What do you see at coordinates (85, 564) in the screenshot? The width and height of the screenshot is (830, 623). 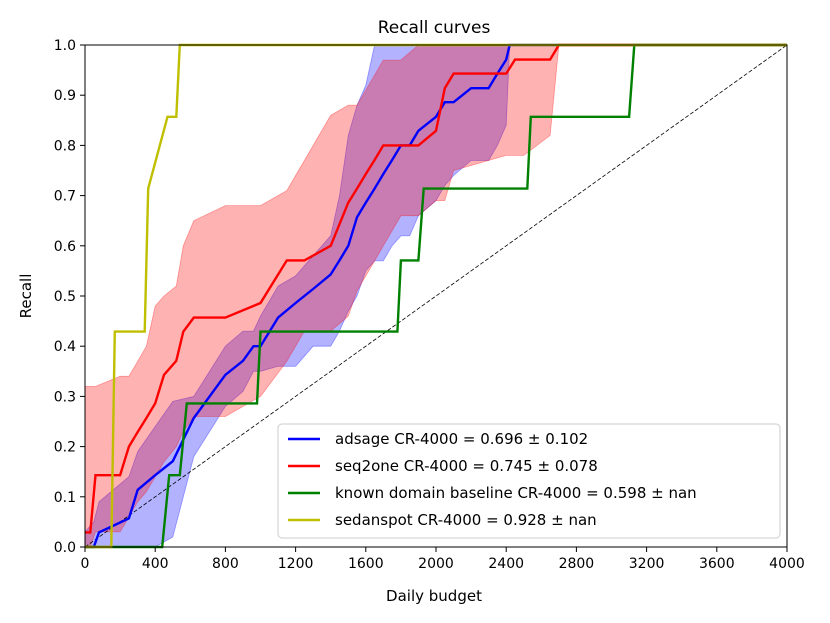 I see `x-tick-label: 0` at bounding box center [85, 564].